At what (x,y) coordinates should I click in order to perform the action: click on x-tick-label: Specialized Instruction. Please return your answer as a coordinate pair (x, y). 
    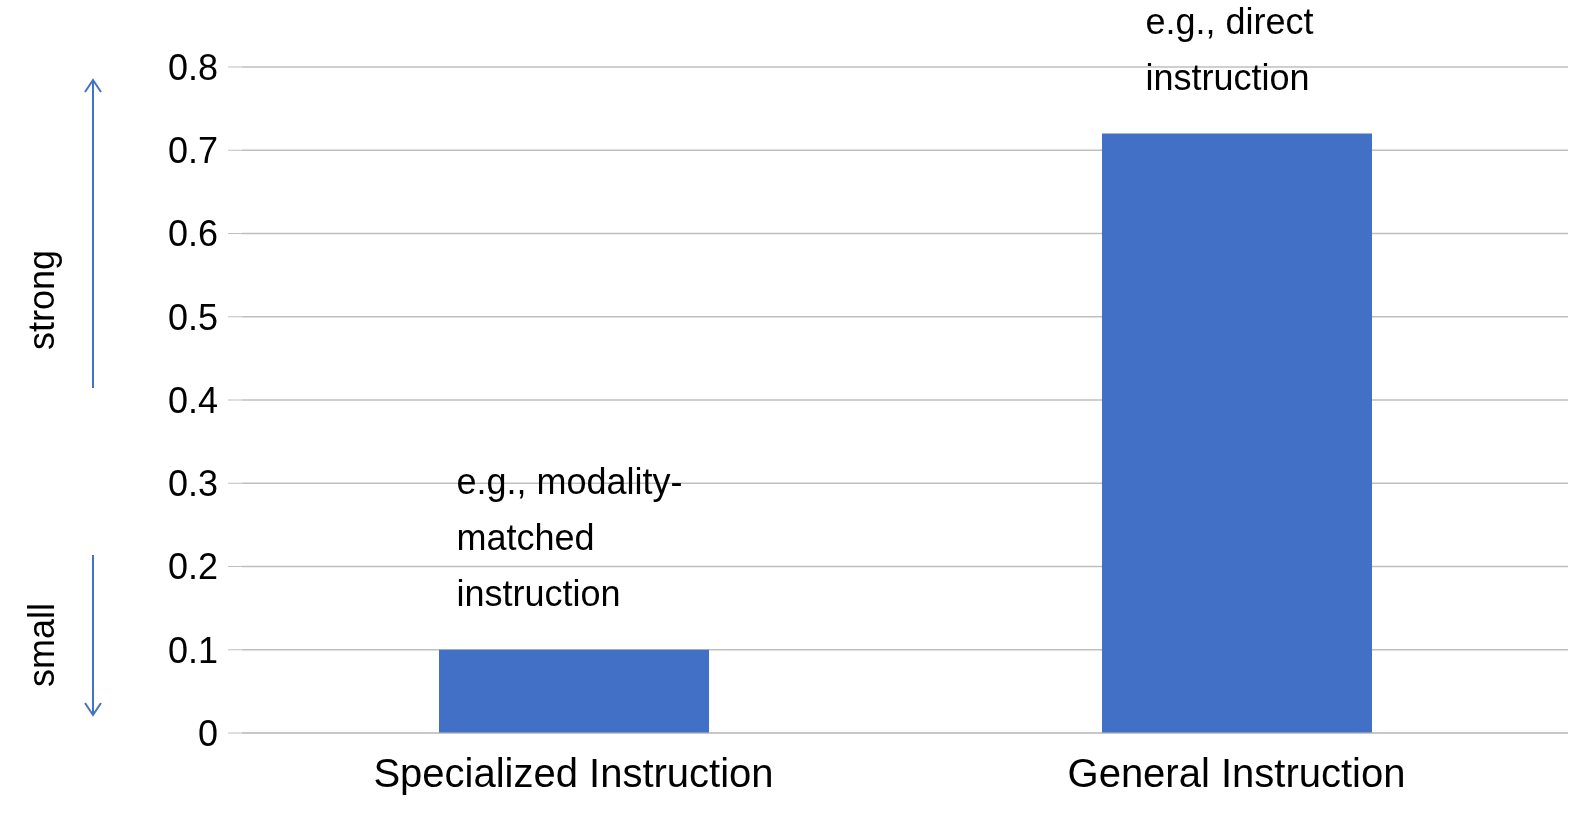
    Looking at the image, I should click on (573, 773).